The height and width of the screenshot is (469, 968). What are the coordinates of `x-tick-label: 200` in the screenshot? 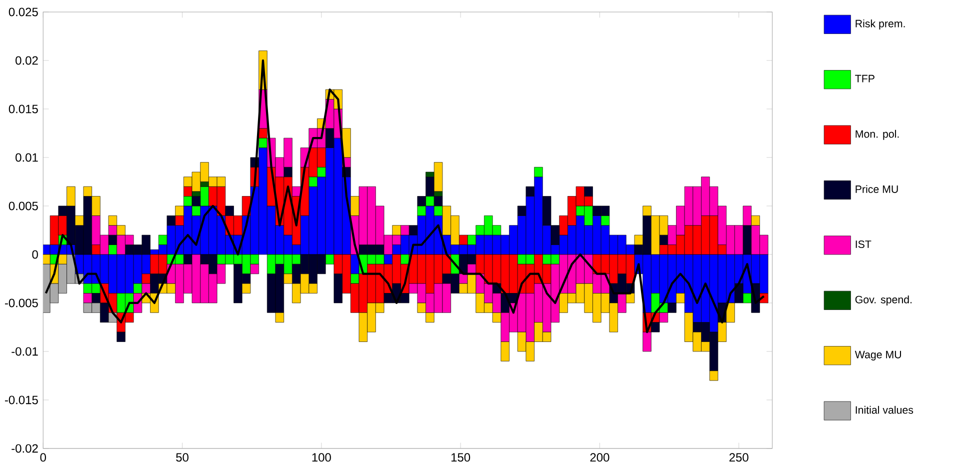 It's located at (600, 457).